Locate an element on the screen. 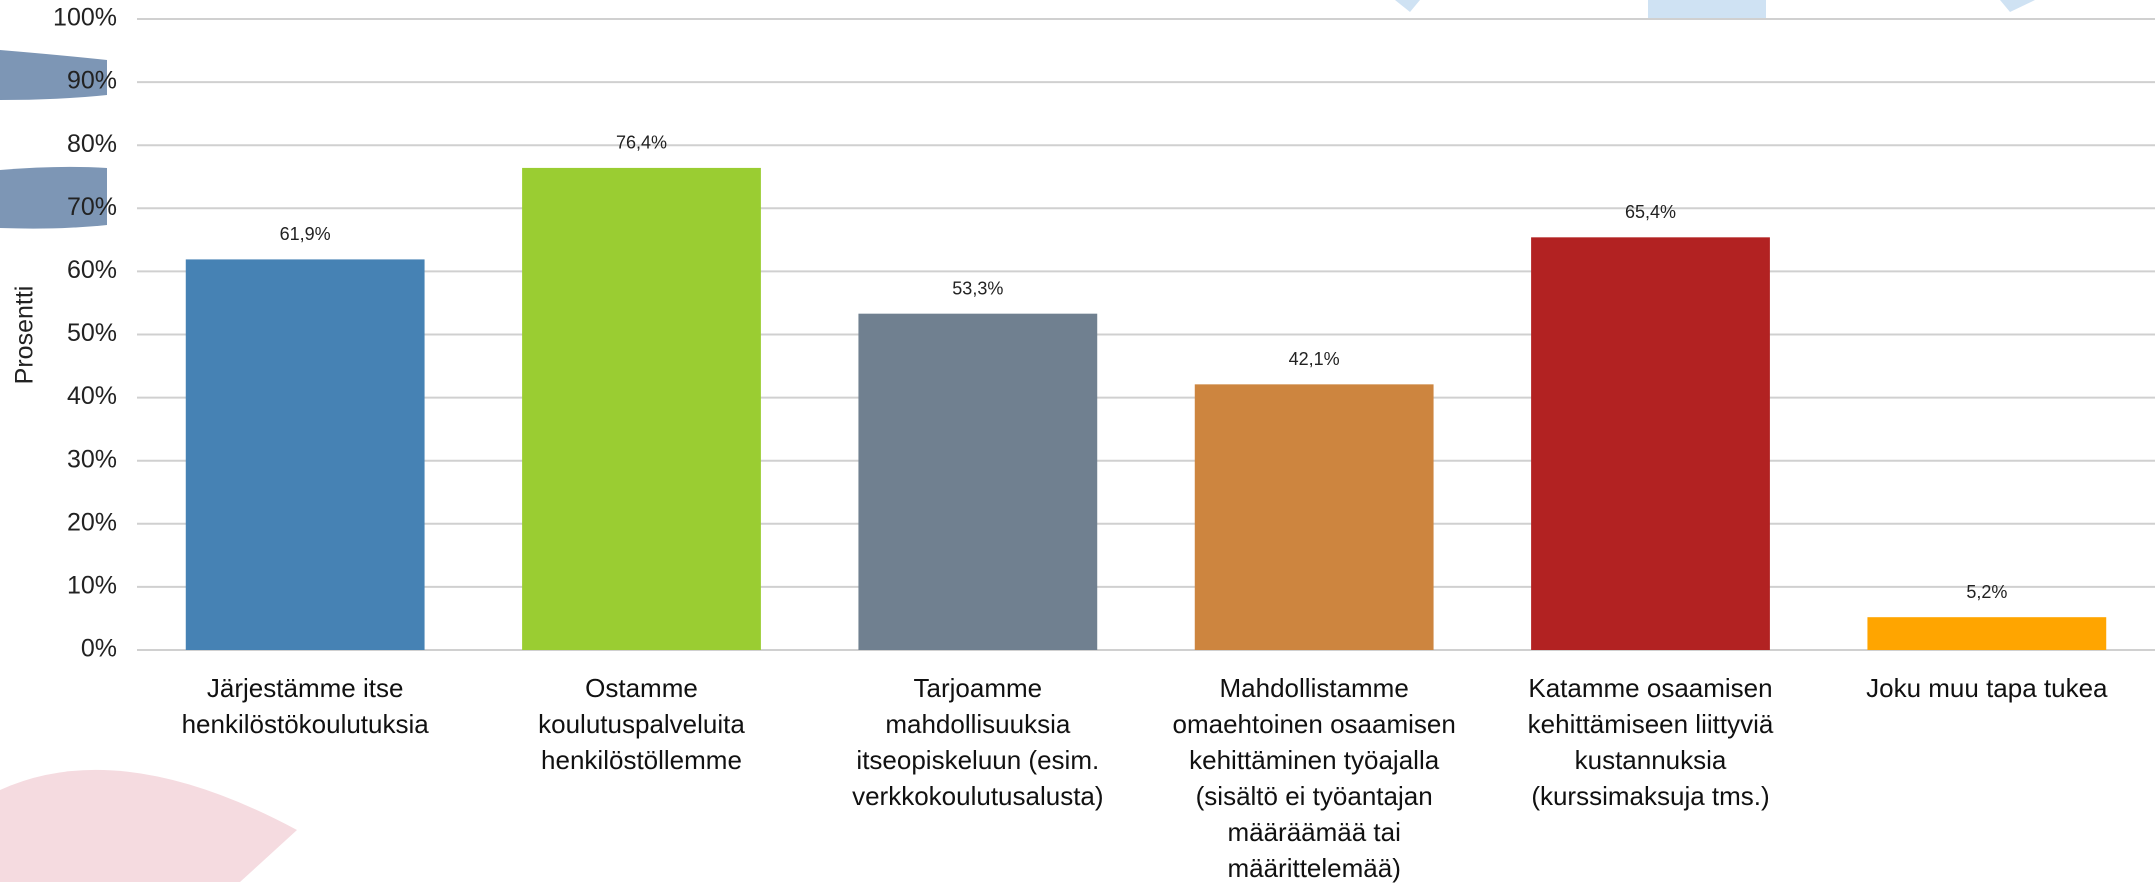  decor-circle is located at coordinates (148, 825).